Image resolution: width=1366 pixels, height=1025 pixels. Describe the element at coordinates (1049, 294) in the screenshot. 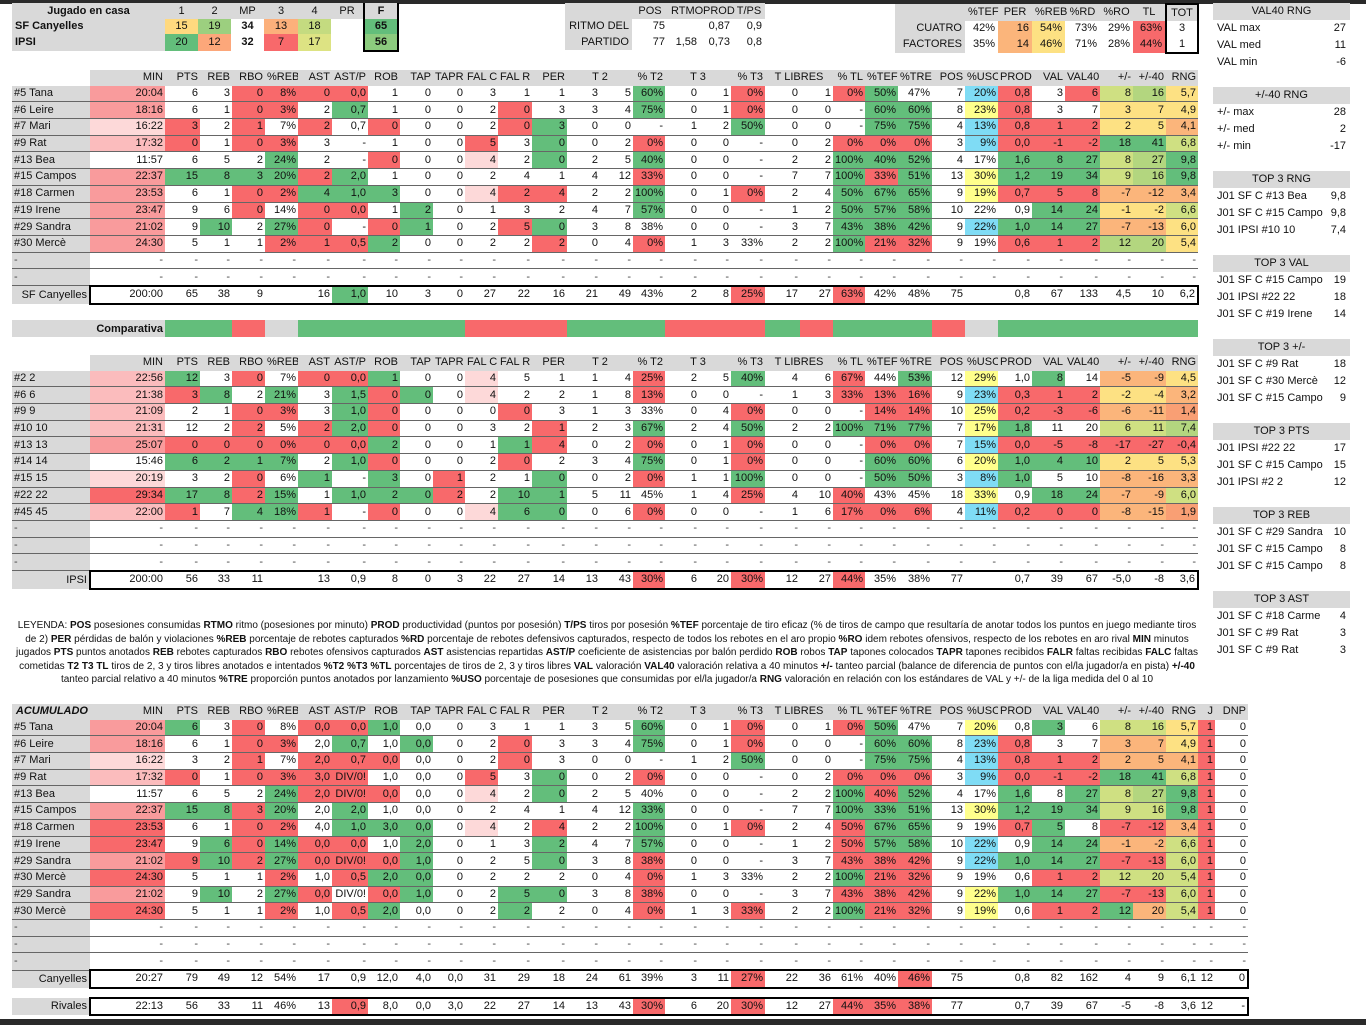

I see `total-cell: 67` at that location.